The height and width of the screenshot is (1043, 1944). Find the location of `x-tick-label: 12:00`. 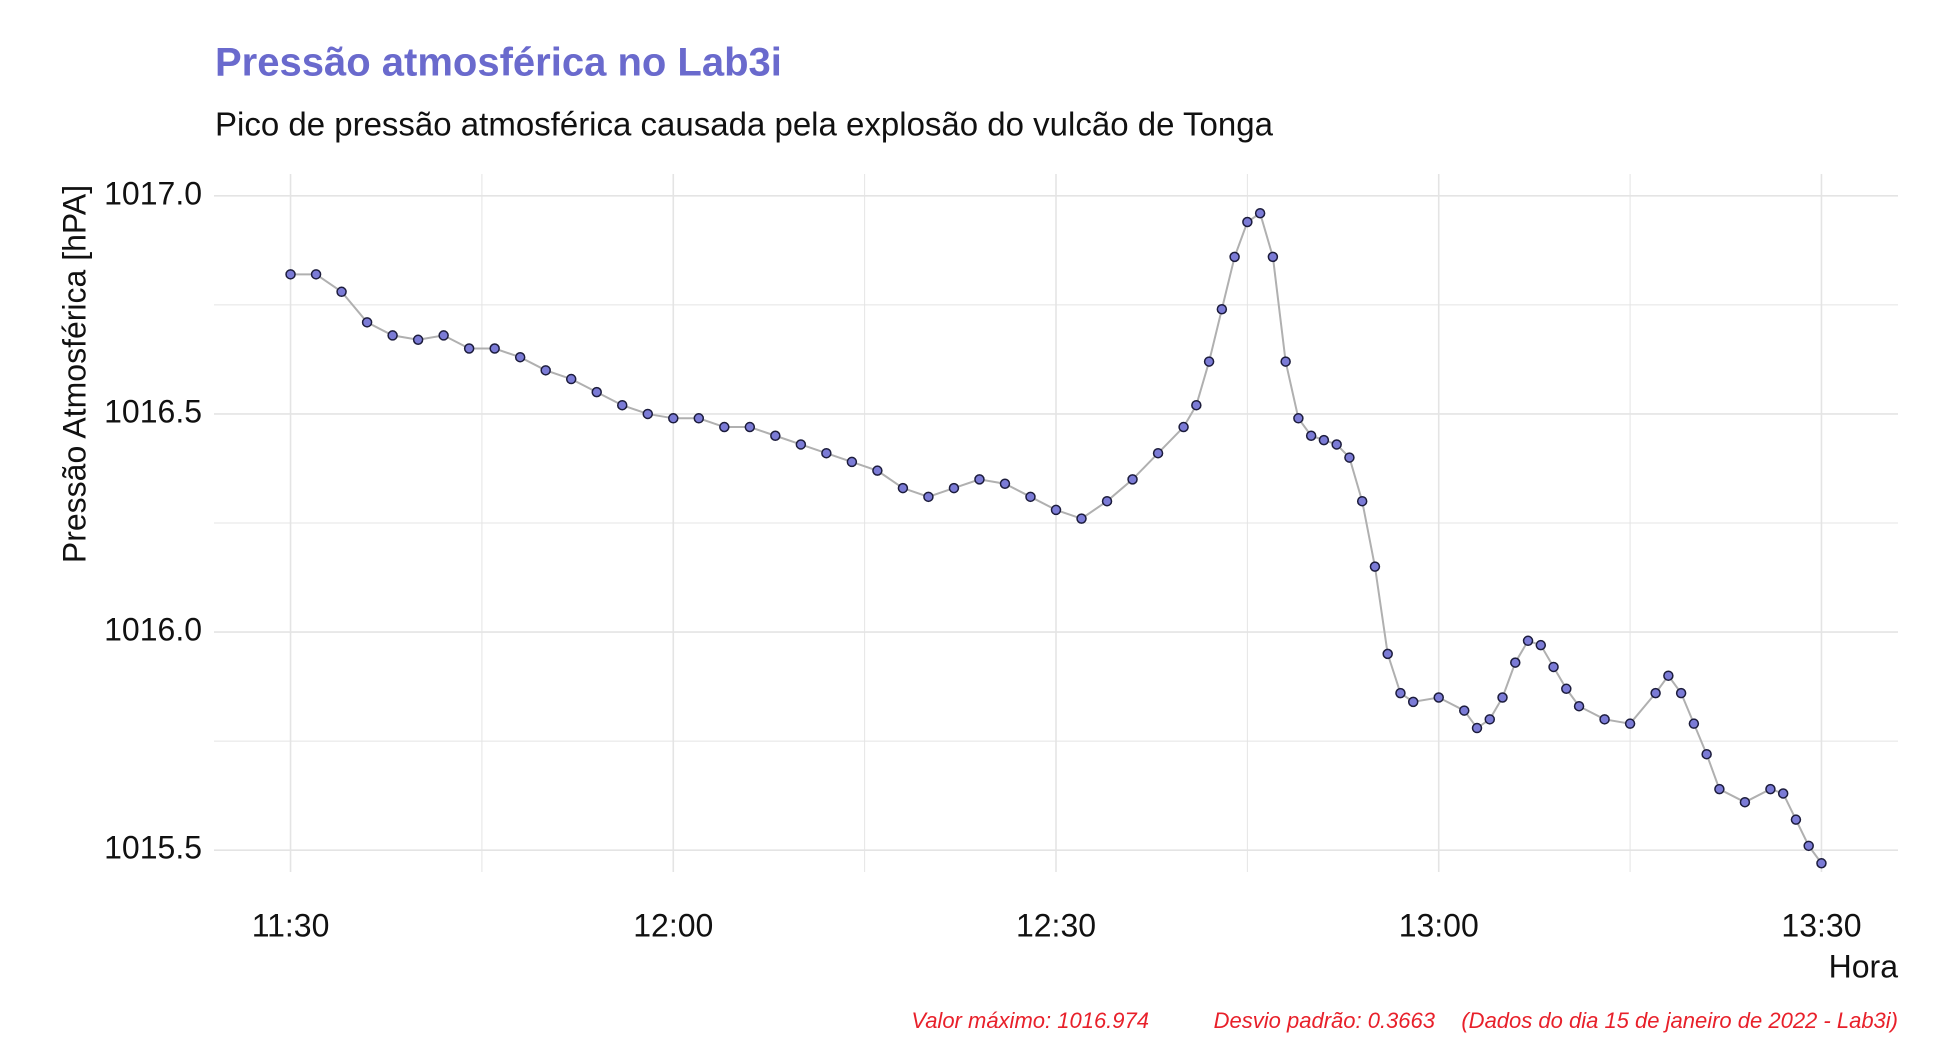

x-tick-label: 12:00 is located at coordinates (673, 925).